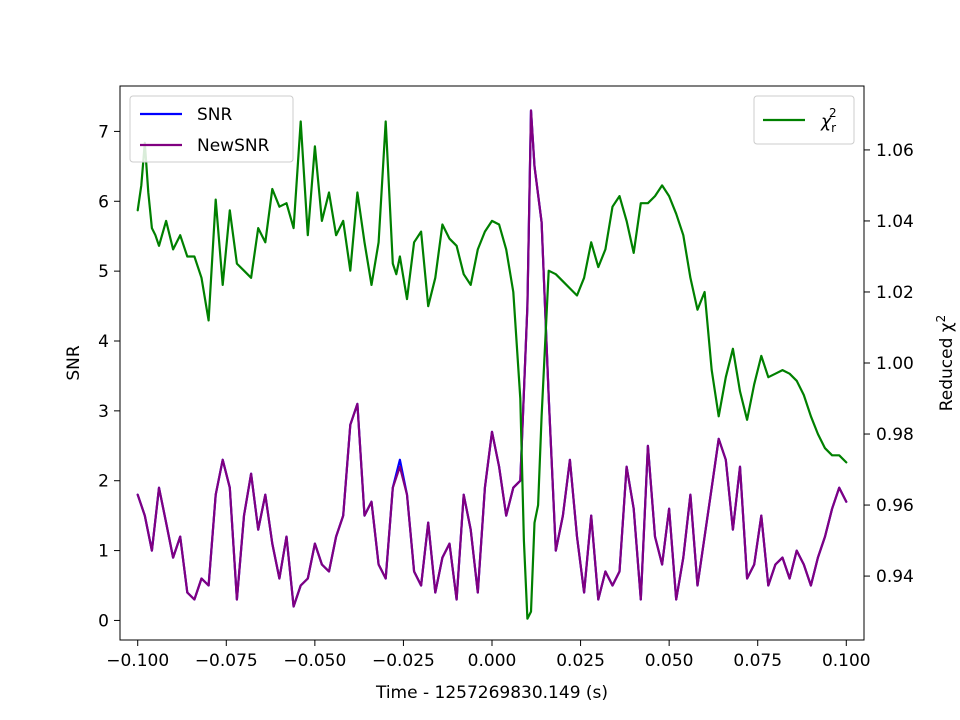 This screenshot has height=720, width=960. Describe the element at coordinates (103, 202) in the screenshot. I see `y-tick-label: 6` at that location.